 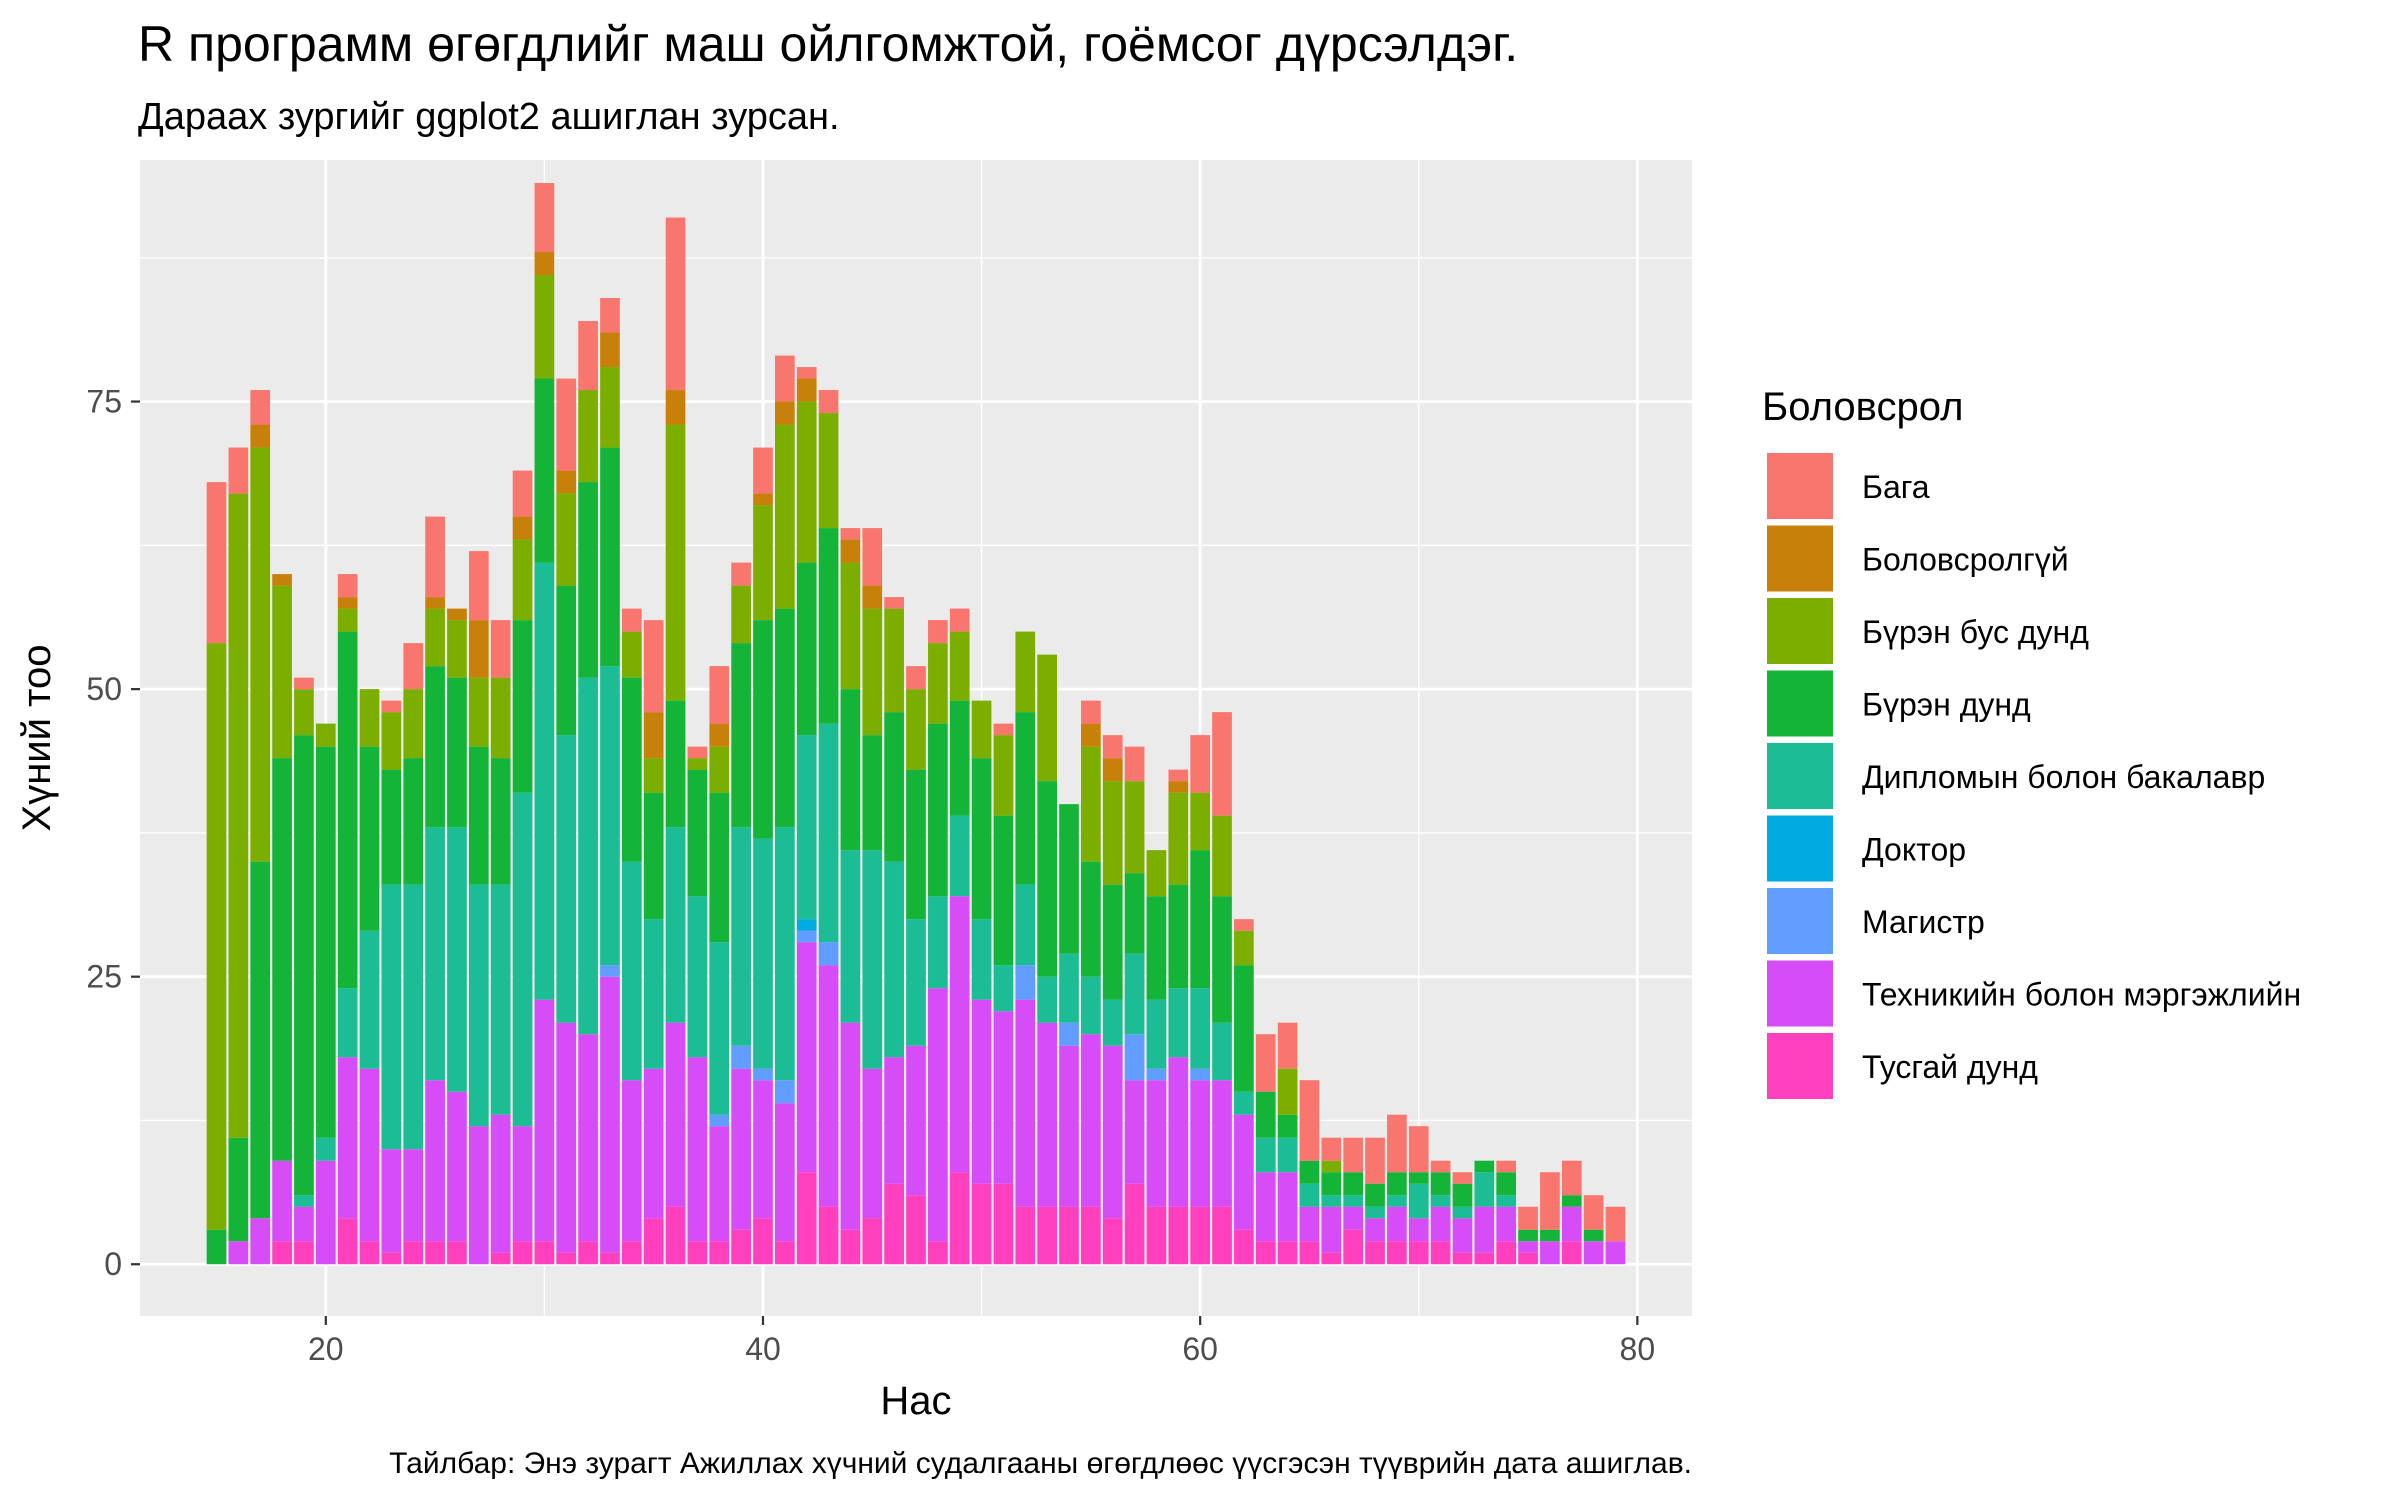 What do you see at coordinates (104, 977) in the screenshot?
I see `y-tick-label: 25` at bounding box center [104, 977].